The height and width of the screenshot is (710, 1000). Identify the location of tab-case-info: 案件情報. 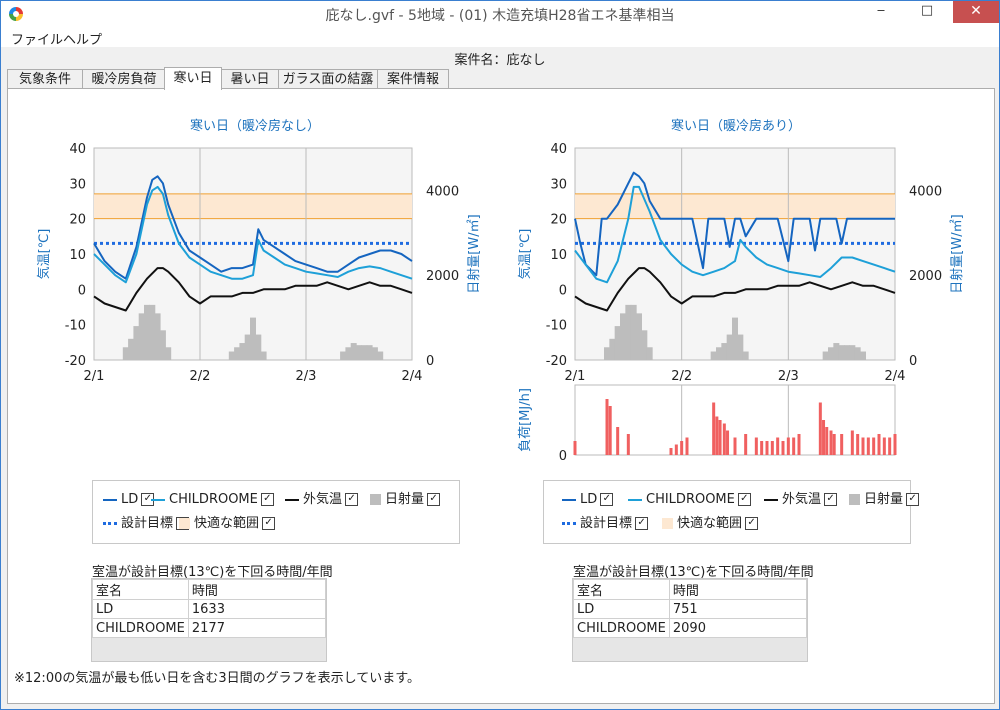
(413, 79).